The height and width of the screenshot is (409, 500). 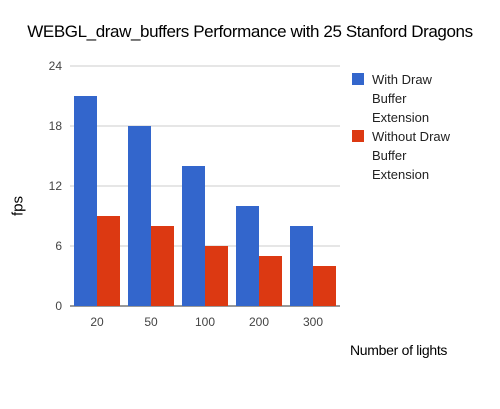 I want to click on legend-label-without-extension: Without Draw Buffer Extension, so click(x=411, y=155).